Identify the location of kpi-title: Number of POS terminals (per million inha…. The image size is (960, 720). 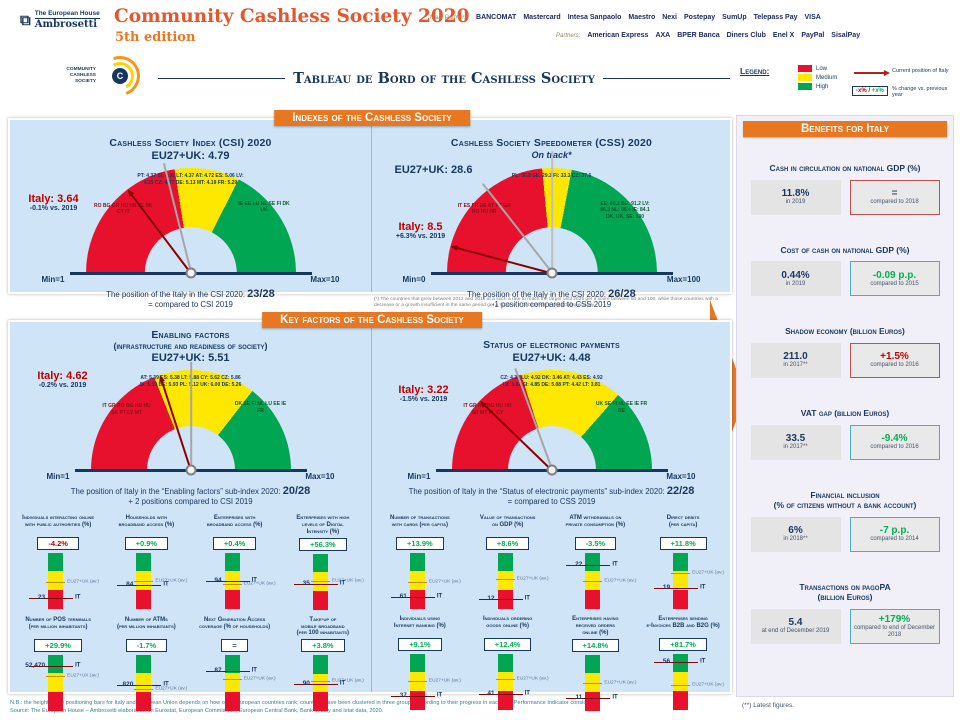
(58, 623).